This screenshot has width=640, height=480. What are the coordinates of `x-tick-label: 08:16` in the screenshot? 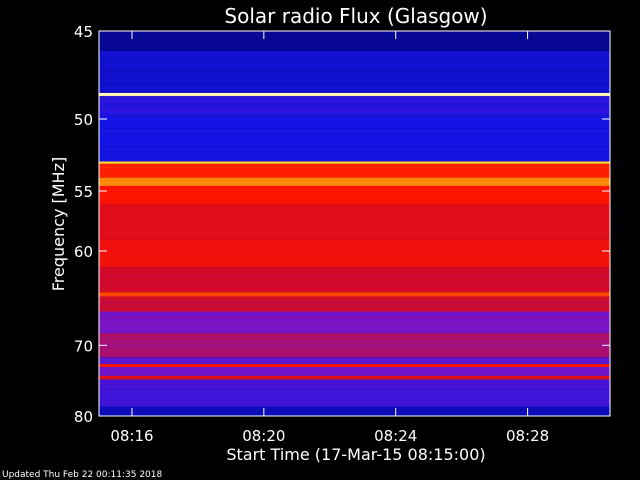 It's located at (131, 436).